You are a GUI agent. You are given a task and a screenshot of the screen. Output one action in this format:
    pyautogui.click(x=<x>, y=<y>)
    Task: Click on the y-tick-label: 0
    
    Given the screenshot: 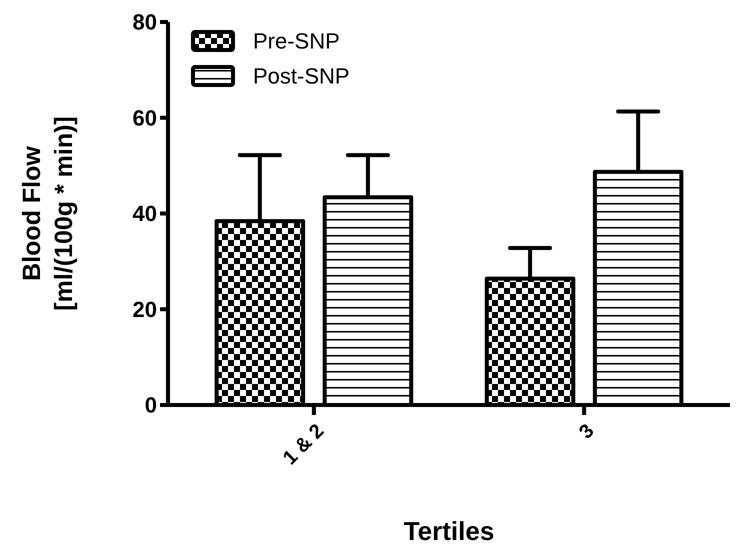 What is the action you would take?
    pyautogui.click(x=150, y=405)
    